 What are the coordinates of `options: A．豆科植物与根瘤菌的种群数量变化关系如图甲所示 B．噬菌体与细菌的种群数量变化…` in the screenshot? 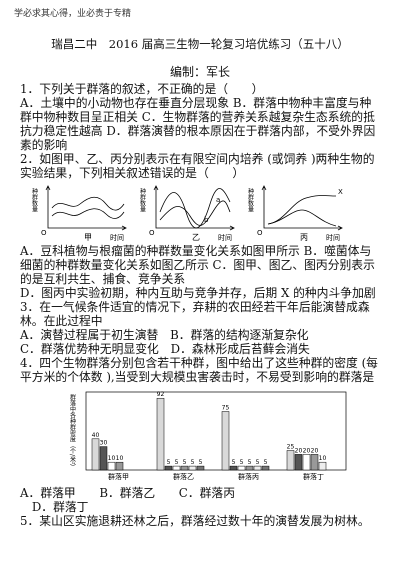 It's located at (201, 265).